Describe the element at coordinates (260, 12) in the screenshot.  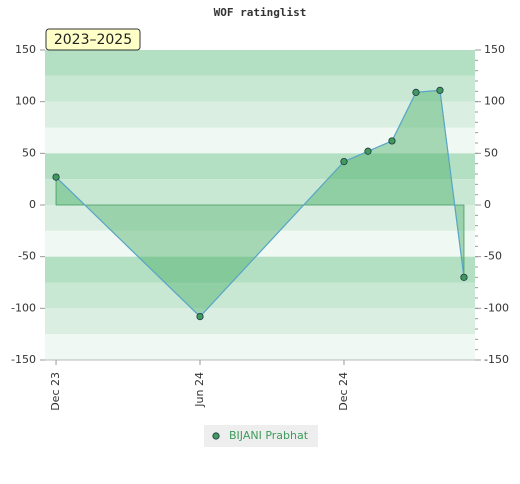
I see `chart-title: WOF ratinglist` at that location.